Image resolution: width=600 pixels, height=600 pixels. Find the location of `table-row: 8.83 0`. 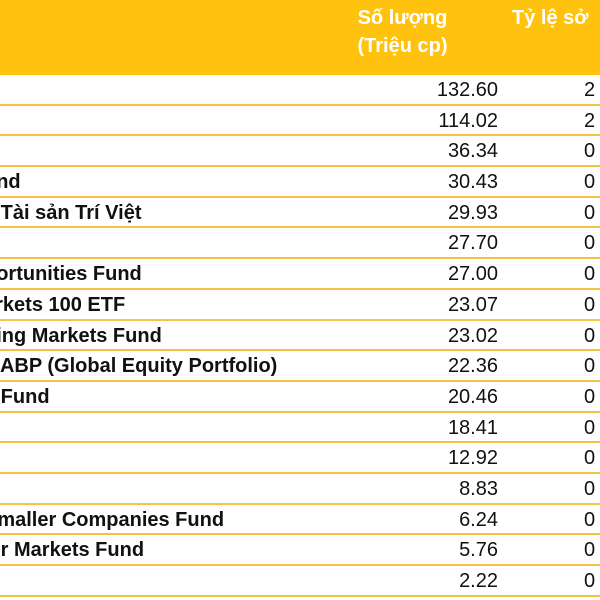

table-row: 8.83 0 is located at coordinates (300, 489).